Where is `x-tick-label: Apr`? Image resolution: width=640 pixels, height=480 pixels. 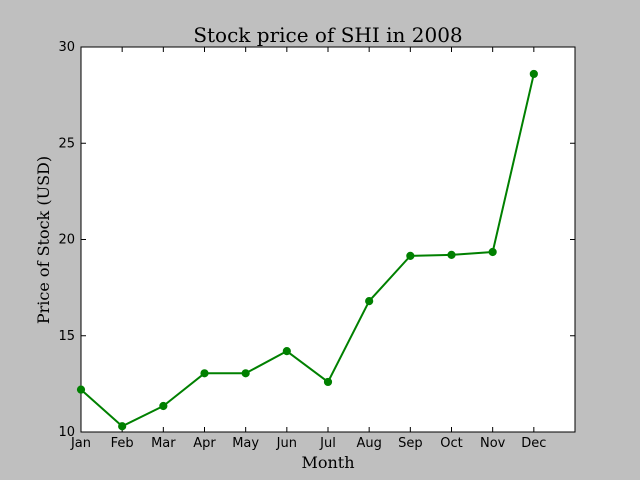 x-tick-label: Apr is located at coordinates (204, 443).